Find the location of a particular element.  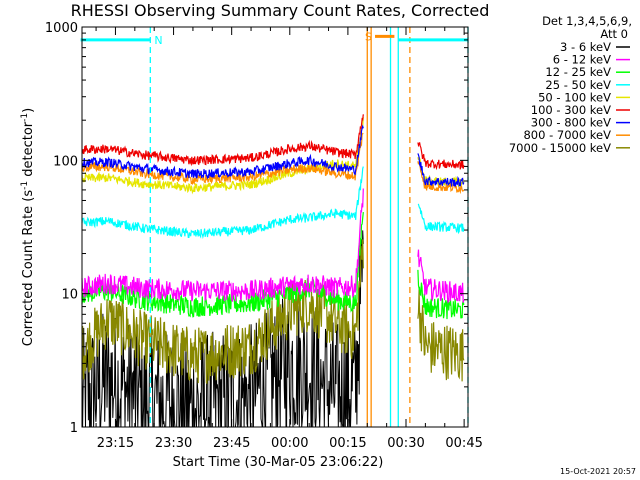

x-axis-label: Start Time (30-Mar-05 23:06:22) is located at coordinates (278, 462).